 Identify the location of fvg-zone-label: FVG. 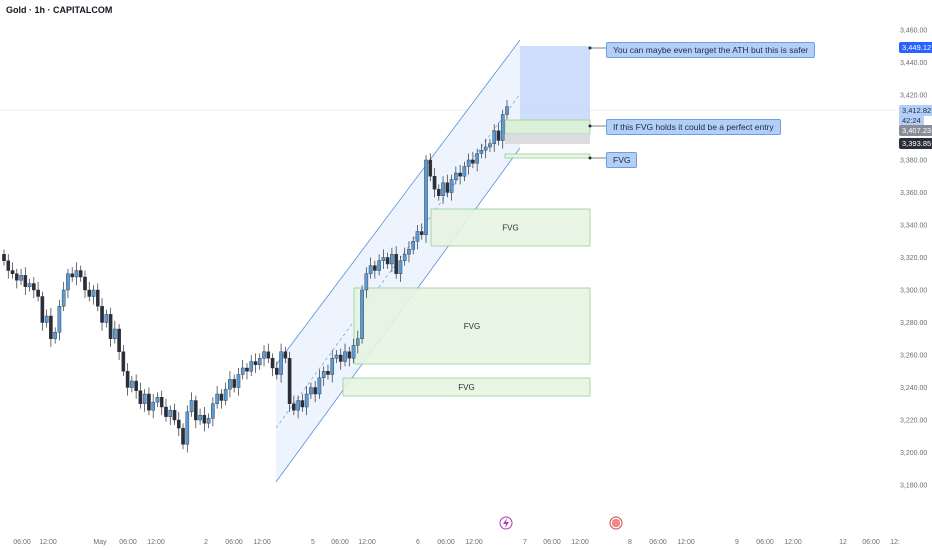
(466, 387).